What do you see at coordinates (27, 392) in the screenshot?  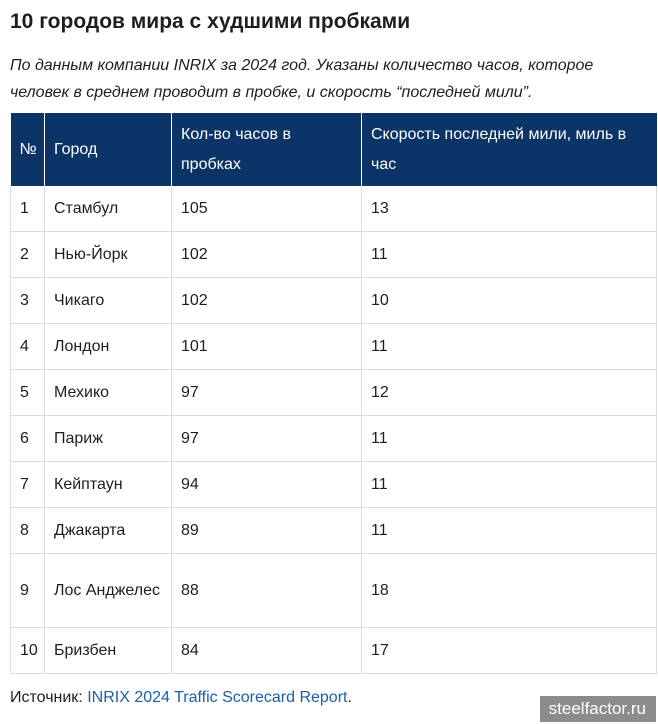 I see `cell-number: 5` at bounding box center [27, 392].